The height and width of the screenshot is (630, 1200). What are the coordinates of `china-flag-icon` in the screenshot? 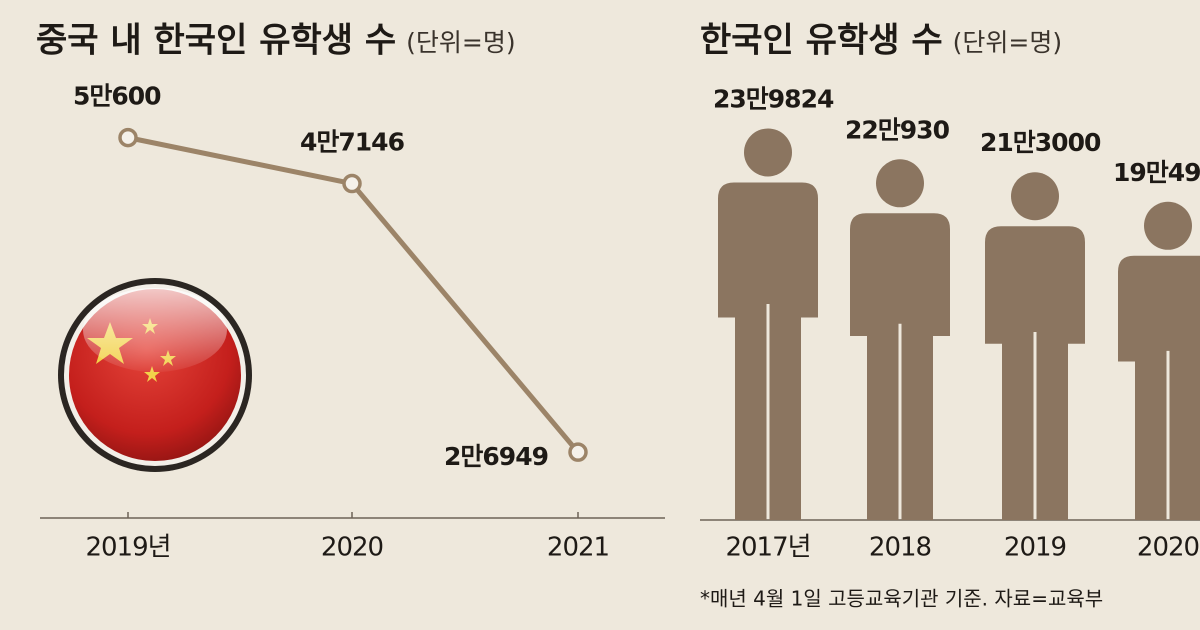 It's located at (155, 375).